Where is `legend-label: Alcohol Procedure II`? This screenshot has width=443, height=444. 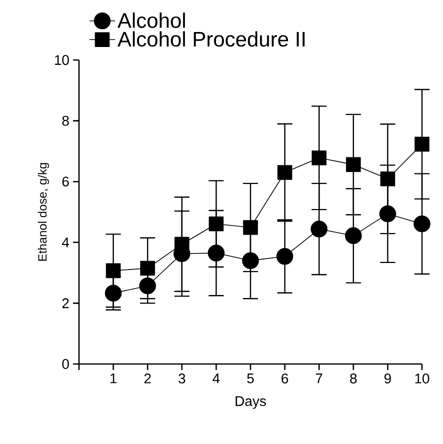
legend-label: Alcohol Procedure II is located at coordinates (211, 39).